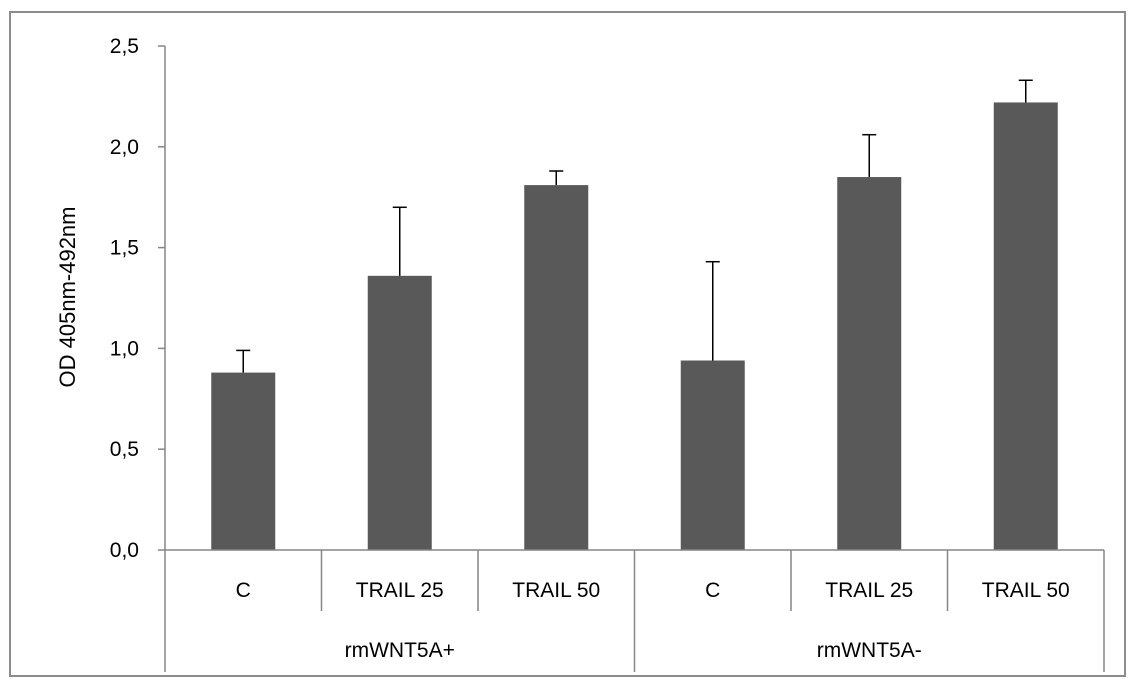  Describe the element at coordinates (124, 348) in the screenshot. I see `y-tick-label: 1,0` at that location.